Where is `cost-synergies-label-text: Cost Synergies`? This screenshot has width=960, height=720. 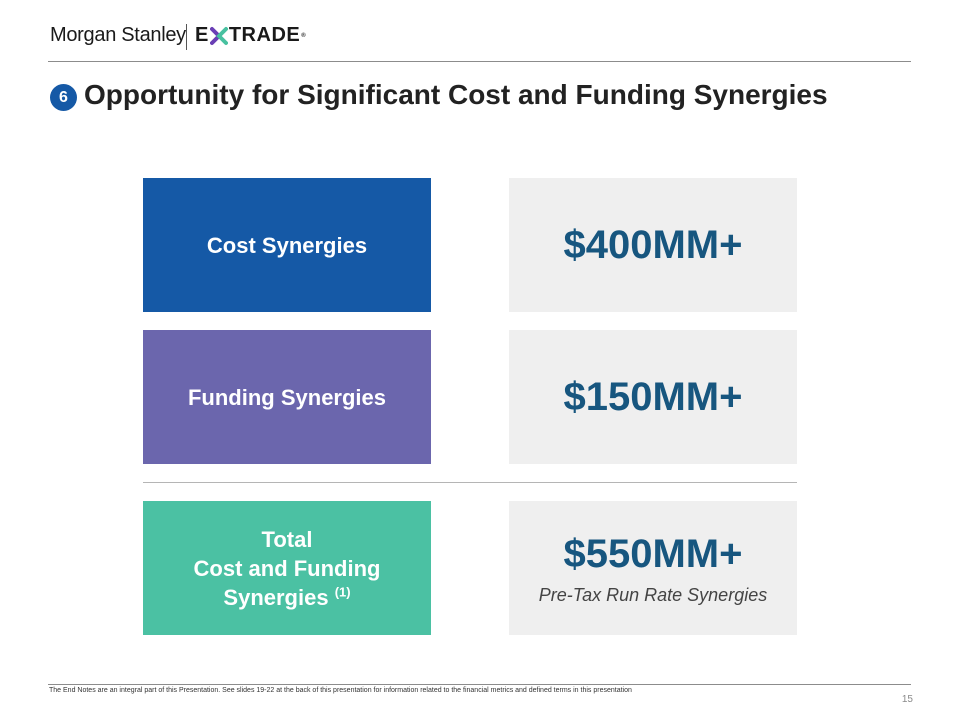 cost-synergies-label-text: Cost Synergies is located at coordinates (287, 245).